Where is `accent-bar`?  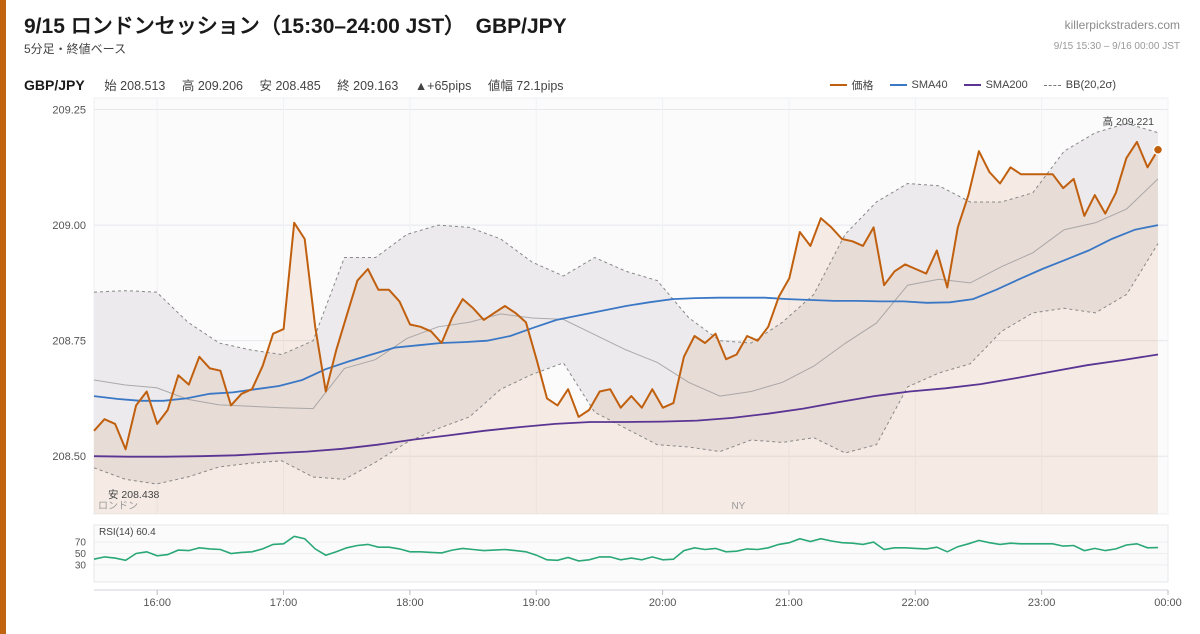 accent-bar is located at coordinates (3, 317).